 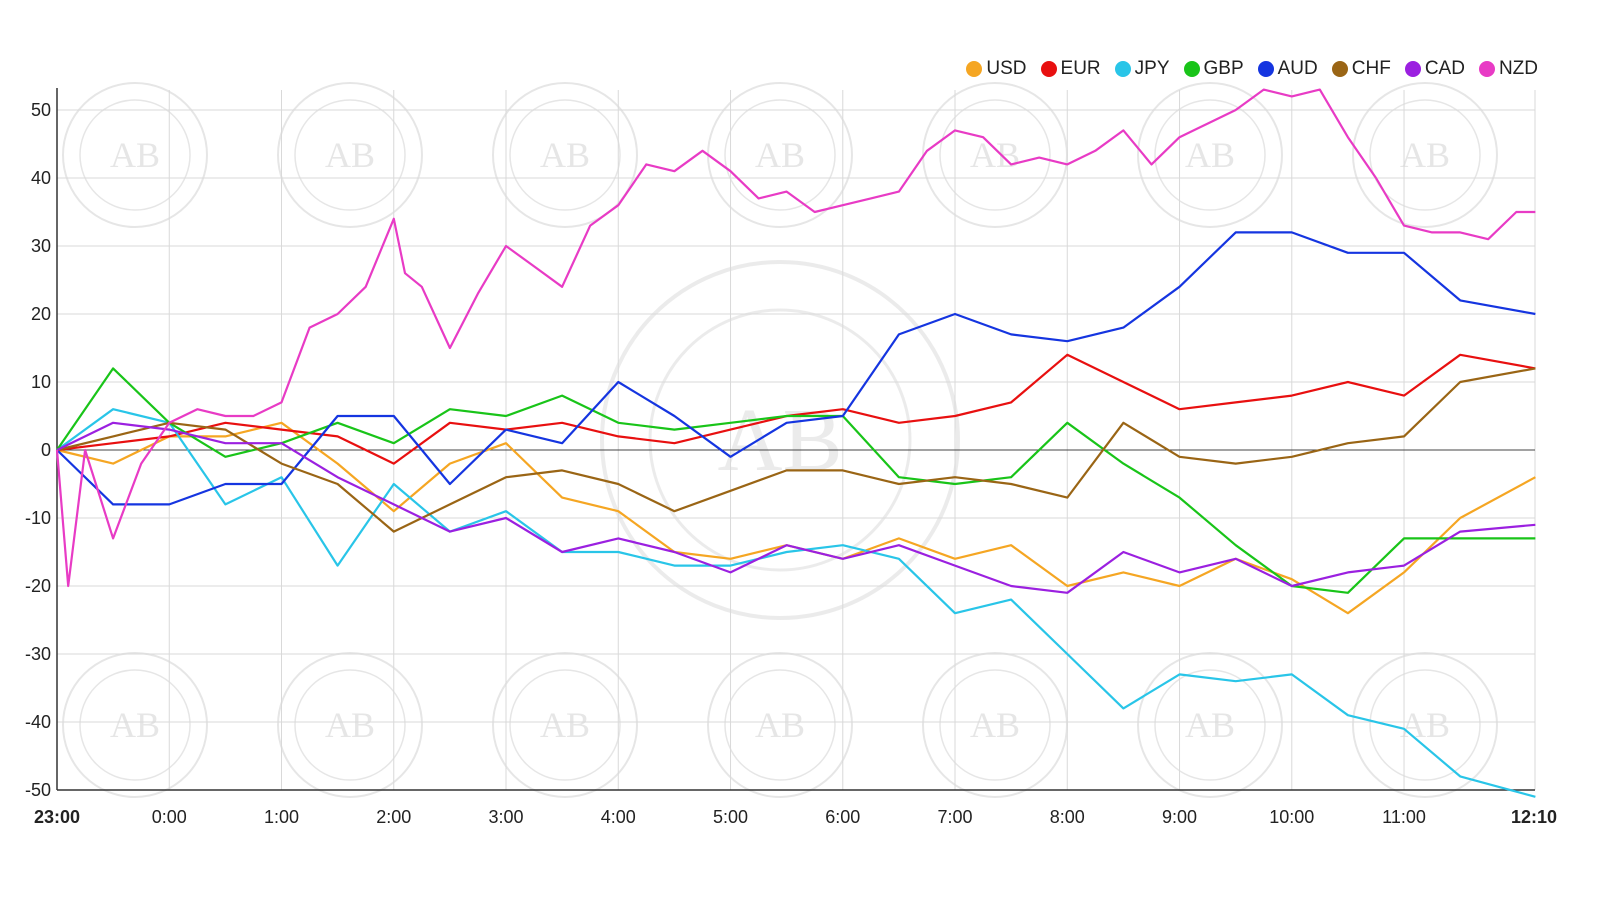 What do you see at coordinates (1006, 68) in the screenshot?
I see `legend-label: USD` at bounding box center [1006, 68].